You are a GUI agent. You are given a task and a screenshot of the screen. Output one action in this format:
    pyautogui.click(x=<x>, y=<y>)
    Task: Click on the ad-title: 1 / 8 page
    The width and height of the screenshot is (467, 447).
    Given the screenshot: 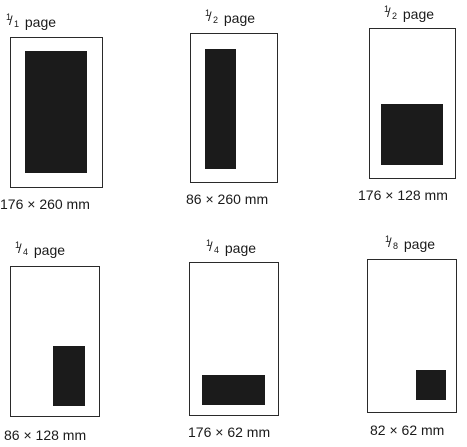 What is the action you would take?
    pyautogui.click(x=410, y=243)
    